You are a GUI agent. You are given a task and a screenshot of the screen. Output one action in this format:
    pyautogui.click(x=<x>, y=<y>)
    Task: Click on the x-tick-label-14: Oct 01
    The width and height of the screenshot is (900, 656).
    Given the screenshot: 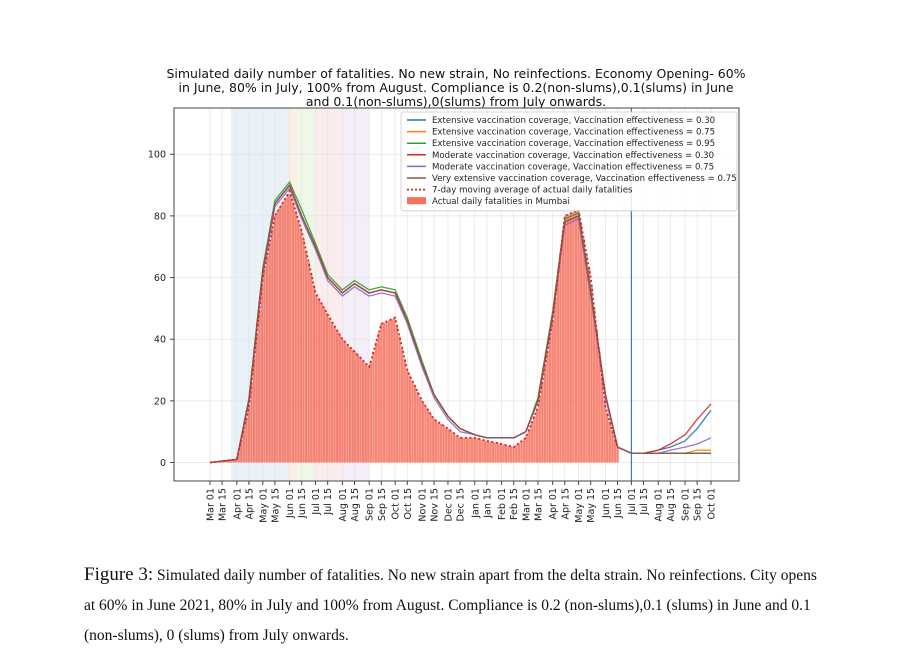 What is the action you would take?
    pyautogui.click(x=396, y=504)
    